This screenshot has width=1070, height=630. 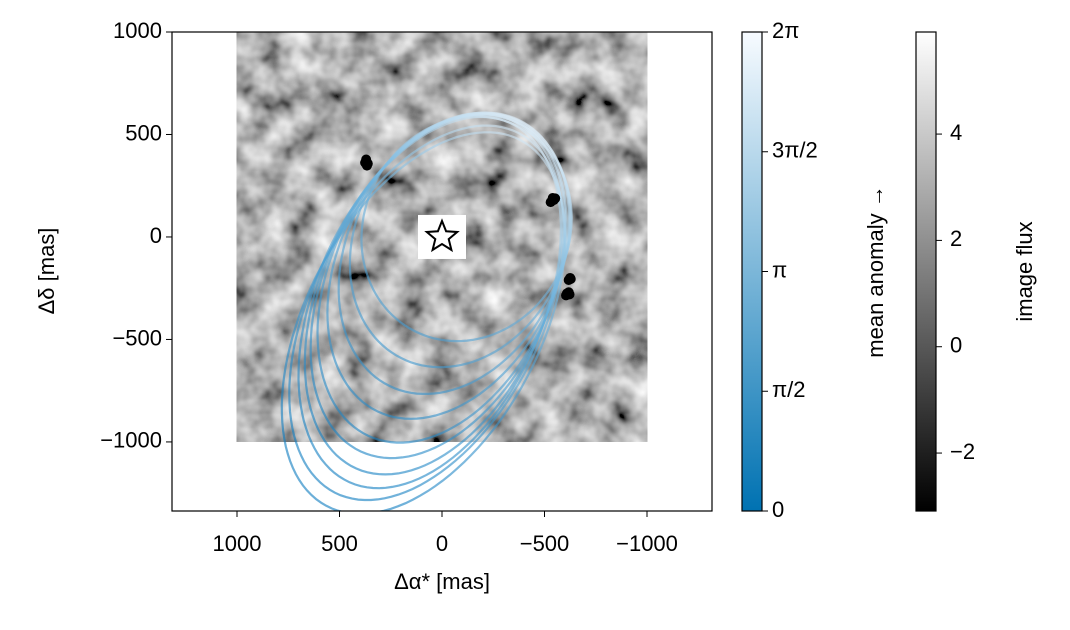 I want to click on x-tick-label: −1000, so click(x=647, y=543).